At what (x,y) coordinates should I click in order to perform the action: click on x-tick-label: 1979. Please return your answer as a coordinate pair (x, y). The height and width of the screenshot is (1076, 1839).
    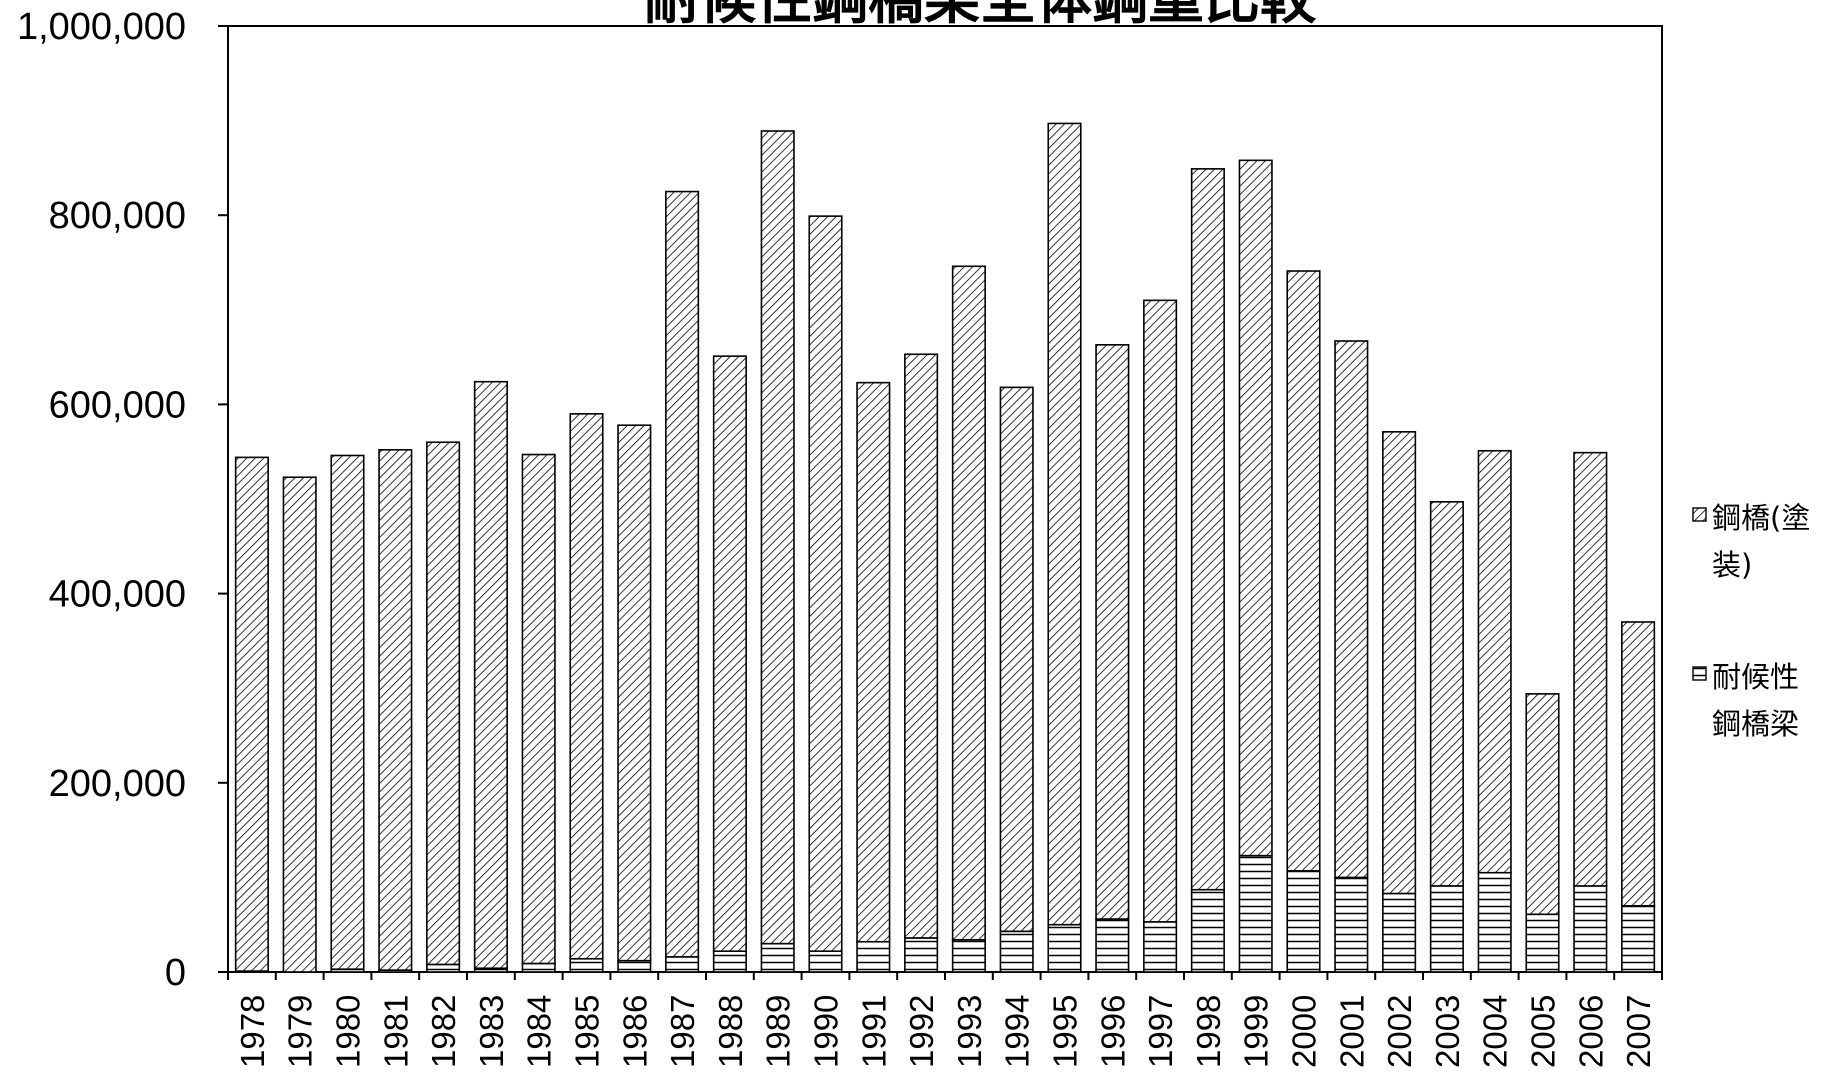
    Looking at the image, I should click on (300, 1031).